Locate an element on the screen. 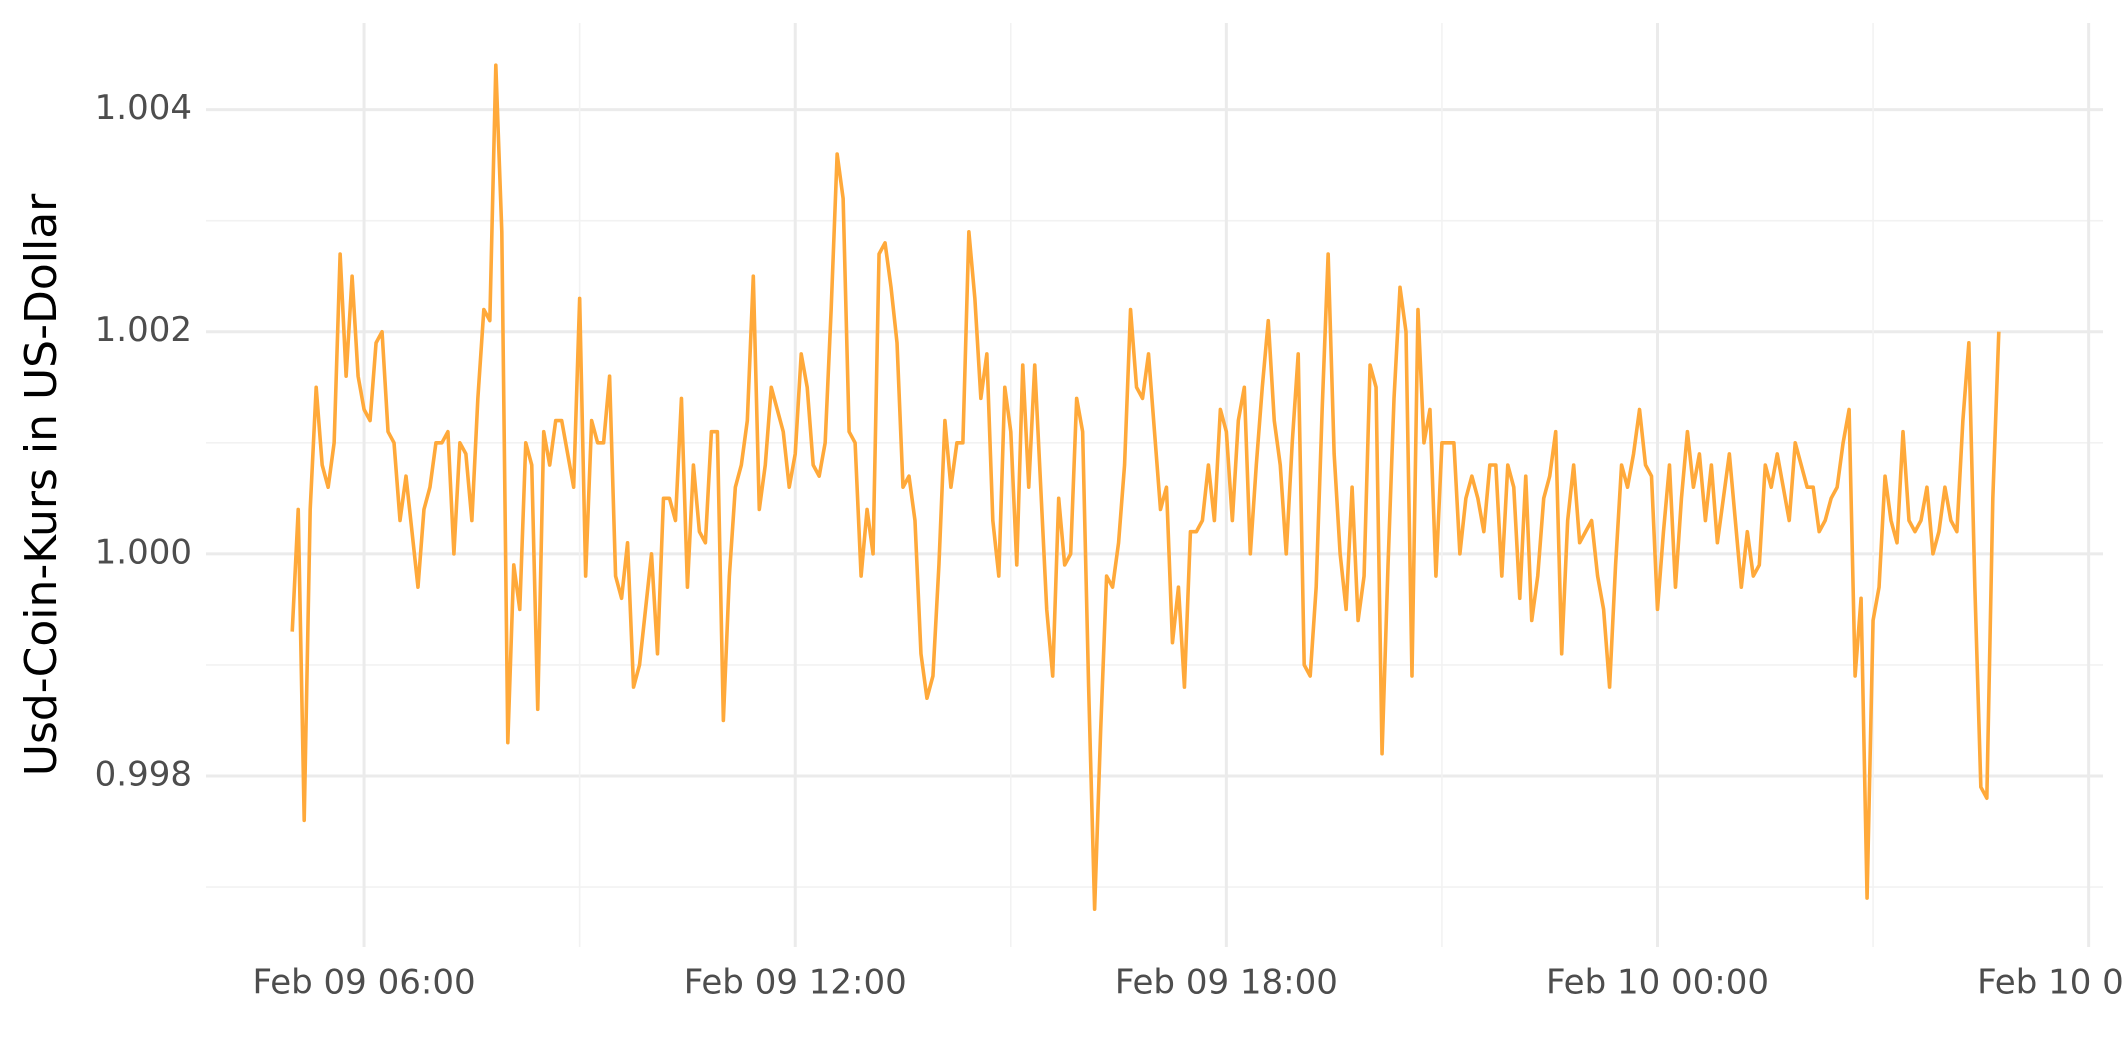  y-tick-label: 1.002 is located at coordinates (143, 330).